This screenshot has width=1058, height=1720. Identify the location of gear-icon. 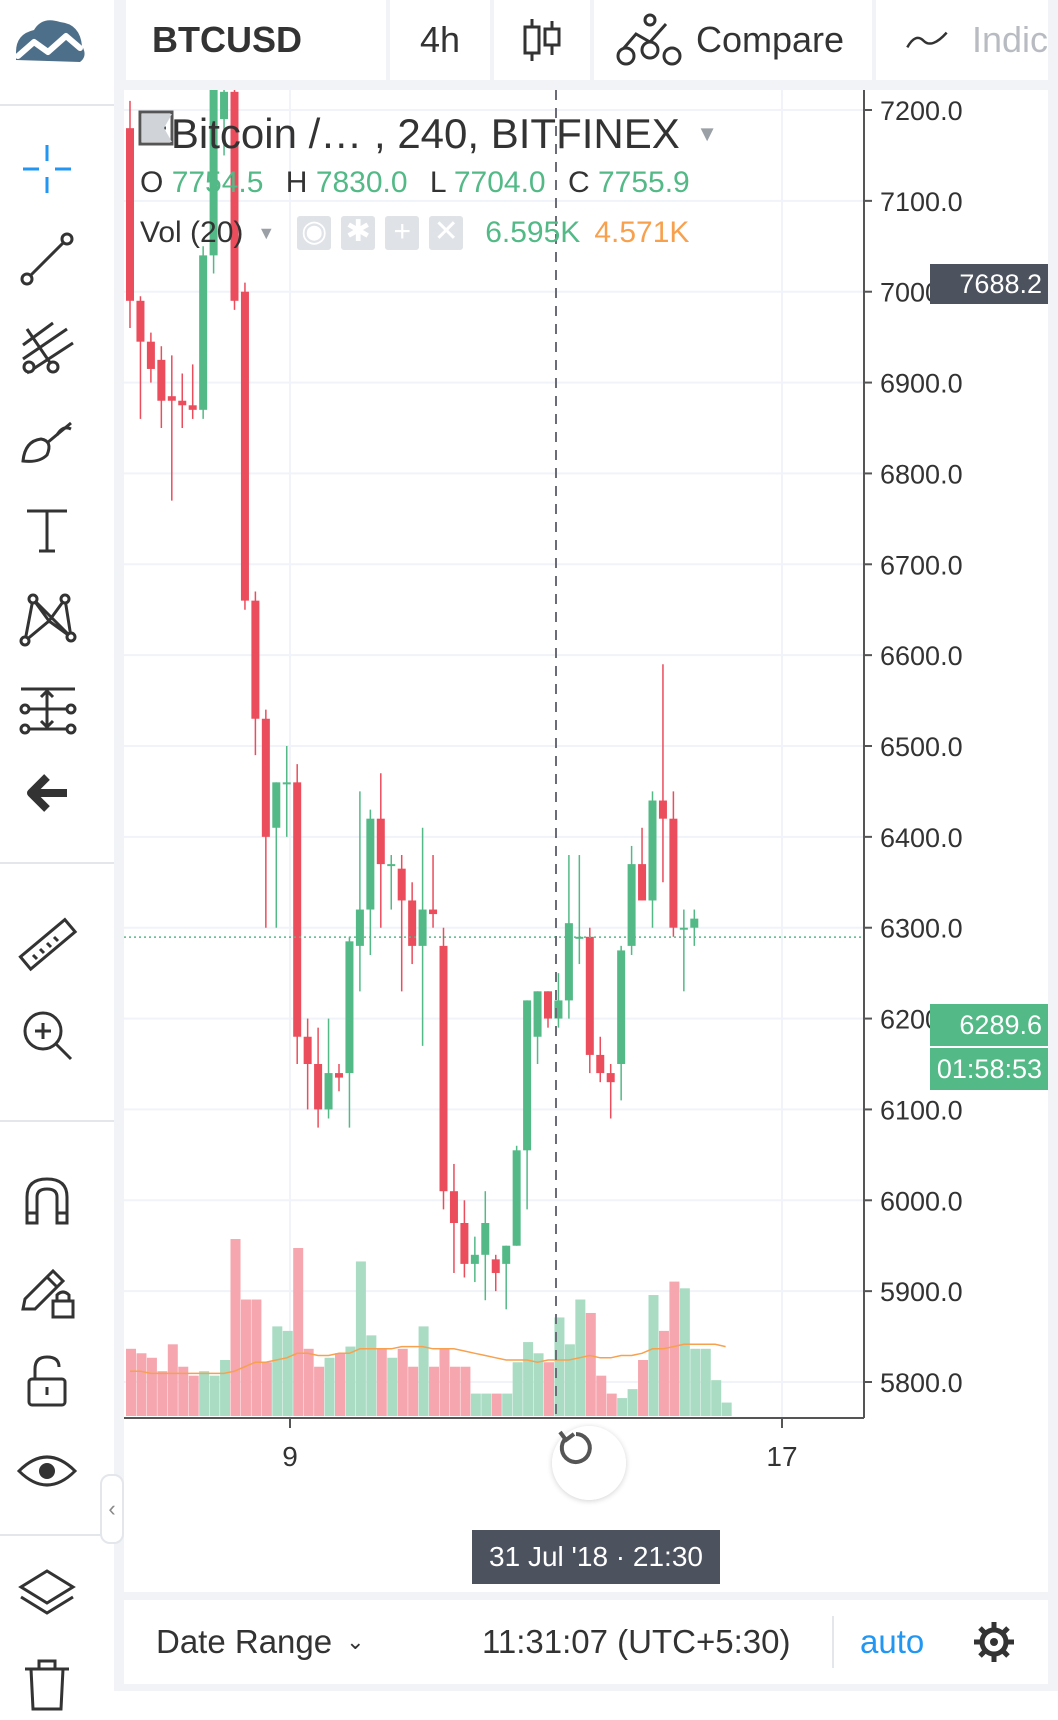
(994, 1642).